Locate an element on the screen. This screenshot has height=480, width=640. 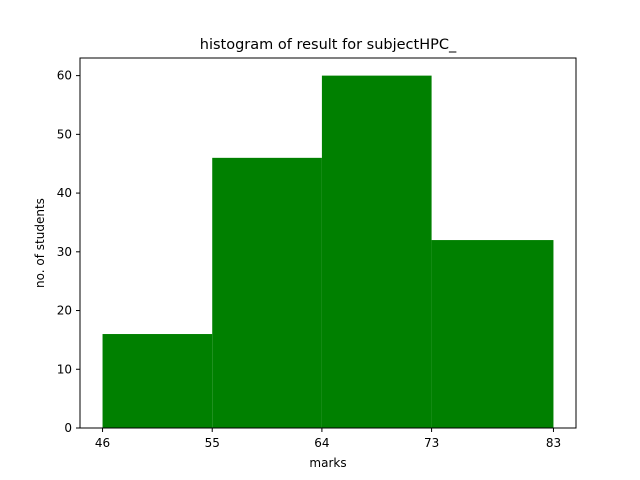
x-tick-label: 73 is located at coordinates (431, 443).